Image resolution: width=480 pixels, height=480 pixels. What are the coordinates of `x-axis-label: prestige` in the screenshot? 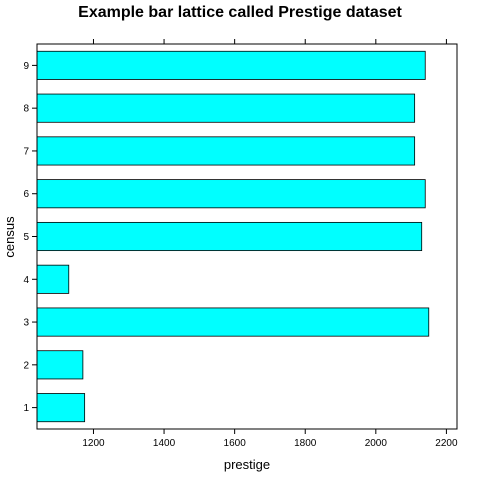 It's located at (247, 464).